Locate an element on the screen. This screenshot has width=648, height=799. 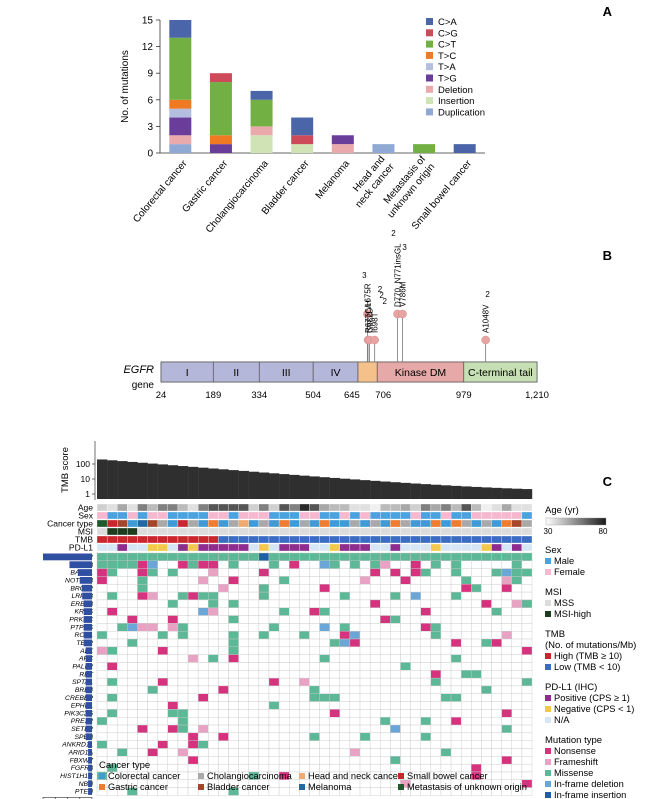
legend-label: T>G is located at coordinates (447, 79).